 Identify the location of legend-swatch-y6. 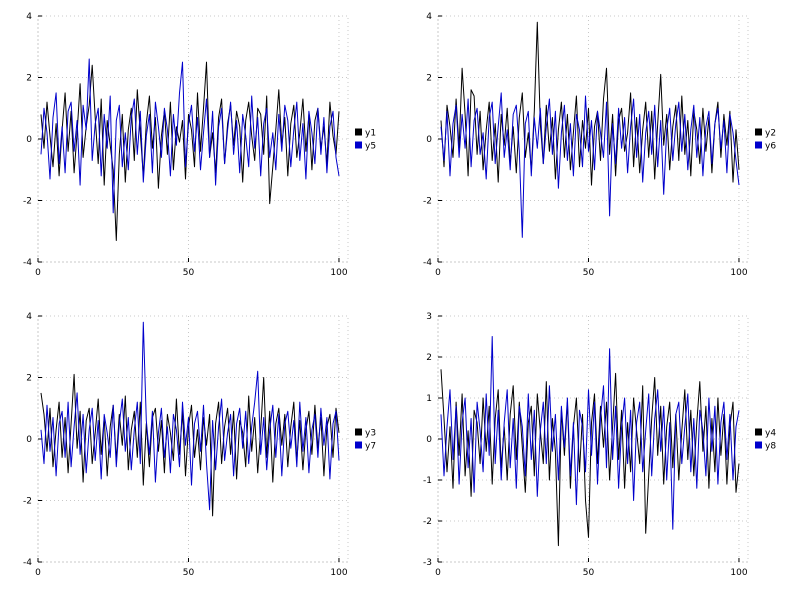
(758, 145).